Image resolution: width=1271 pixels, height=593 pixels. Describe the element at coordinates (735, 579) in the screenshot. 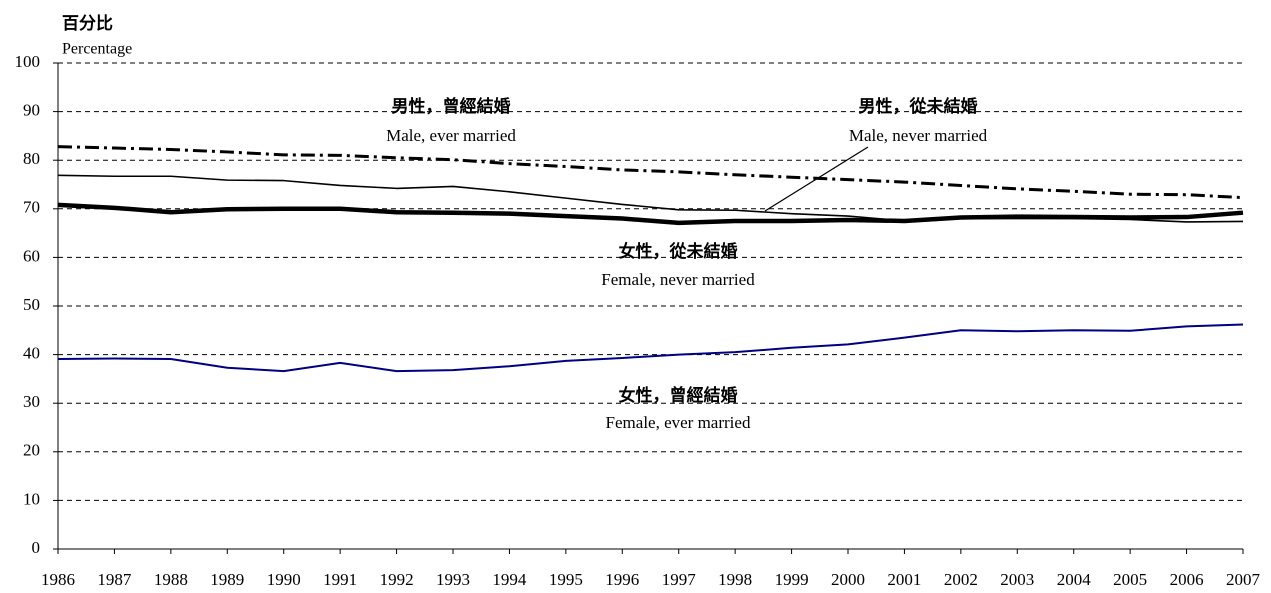

I see `x-tick-label: 1998` at that location.